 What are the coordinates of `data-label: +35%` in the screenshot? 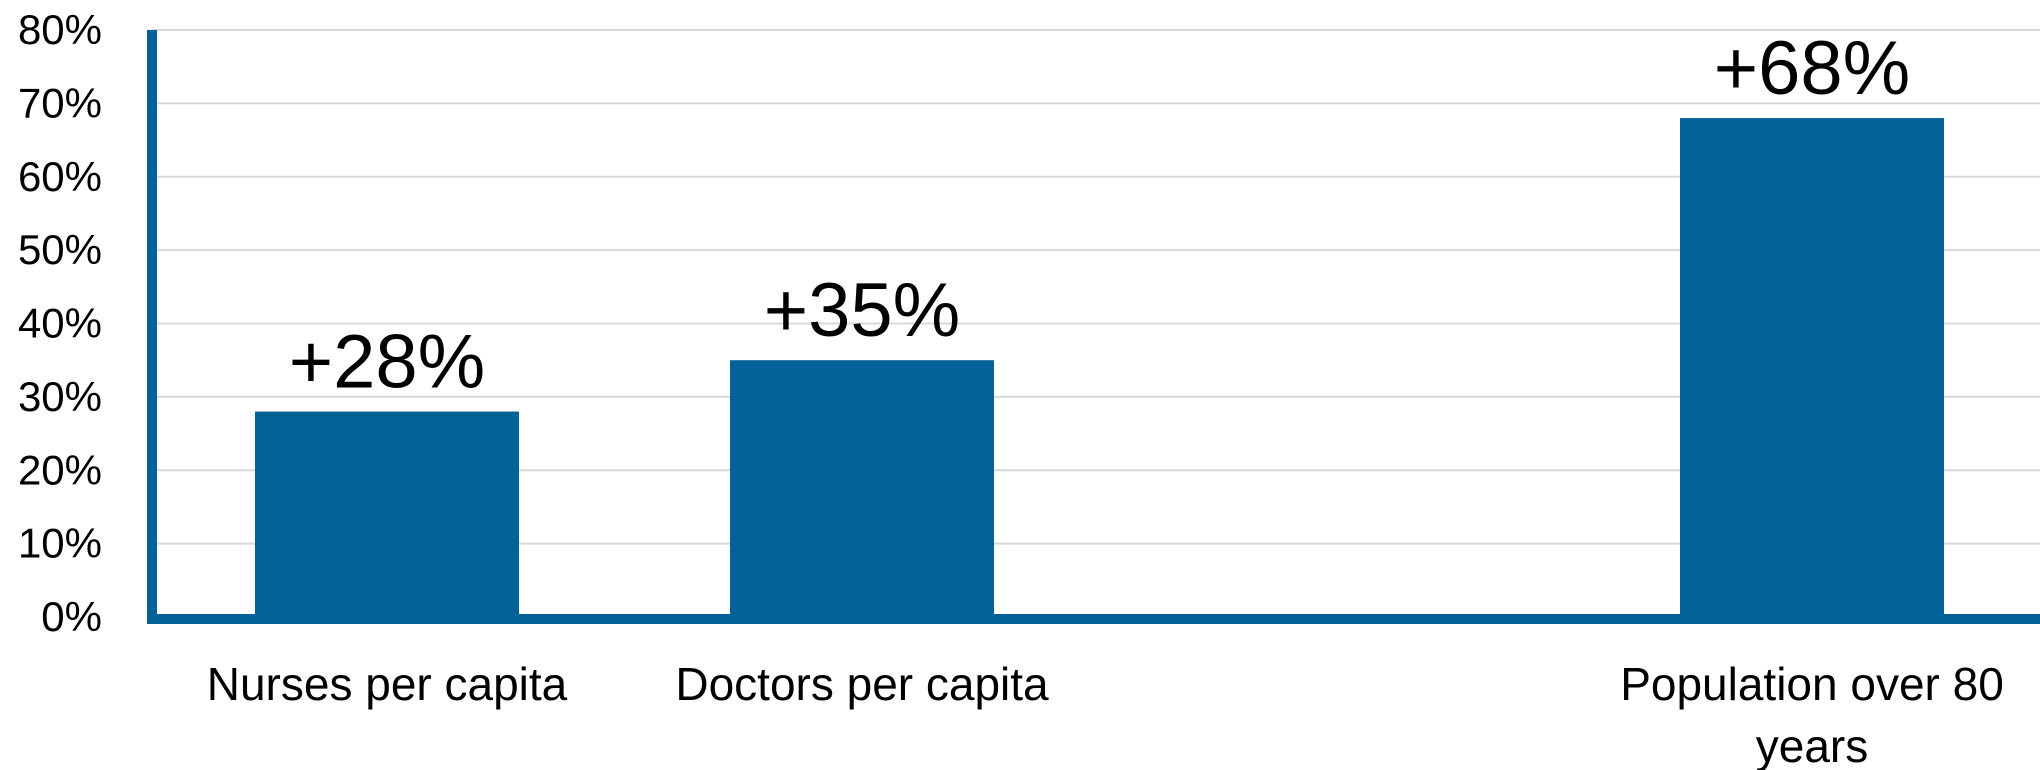 It's located at (862, 310).